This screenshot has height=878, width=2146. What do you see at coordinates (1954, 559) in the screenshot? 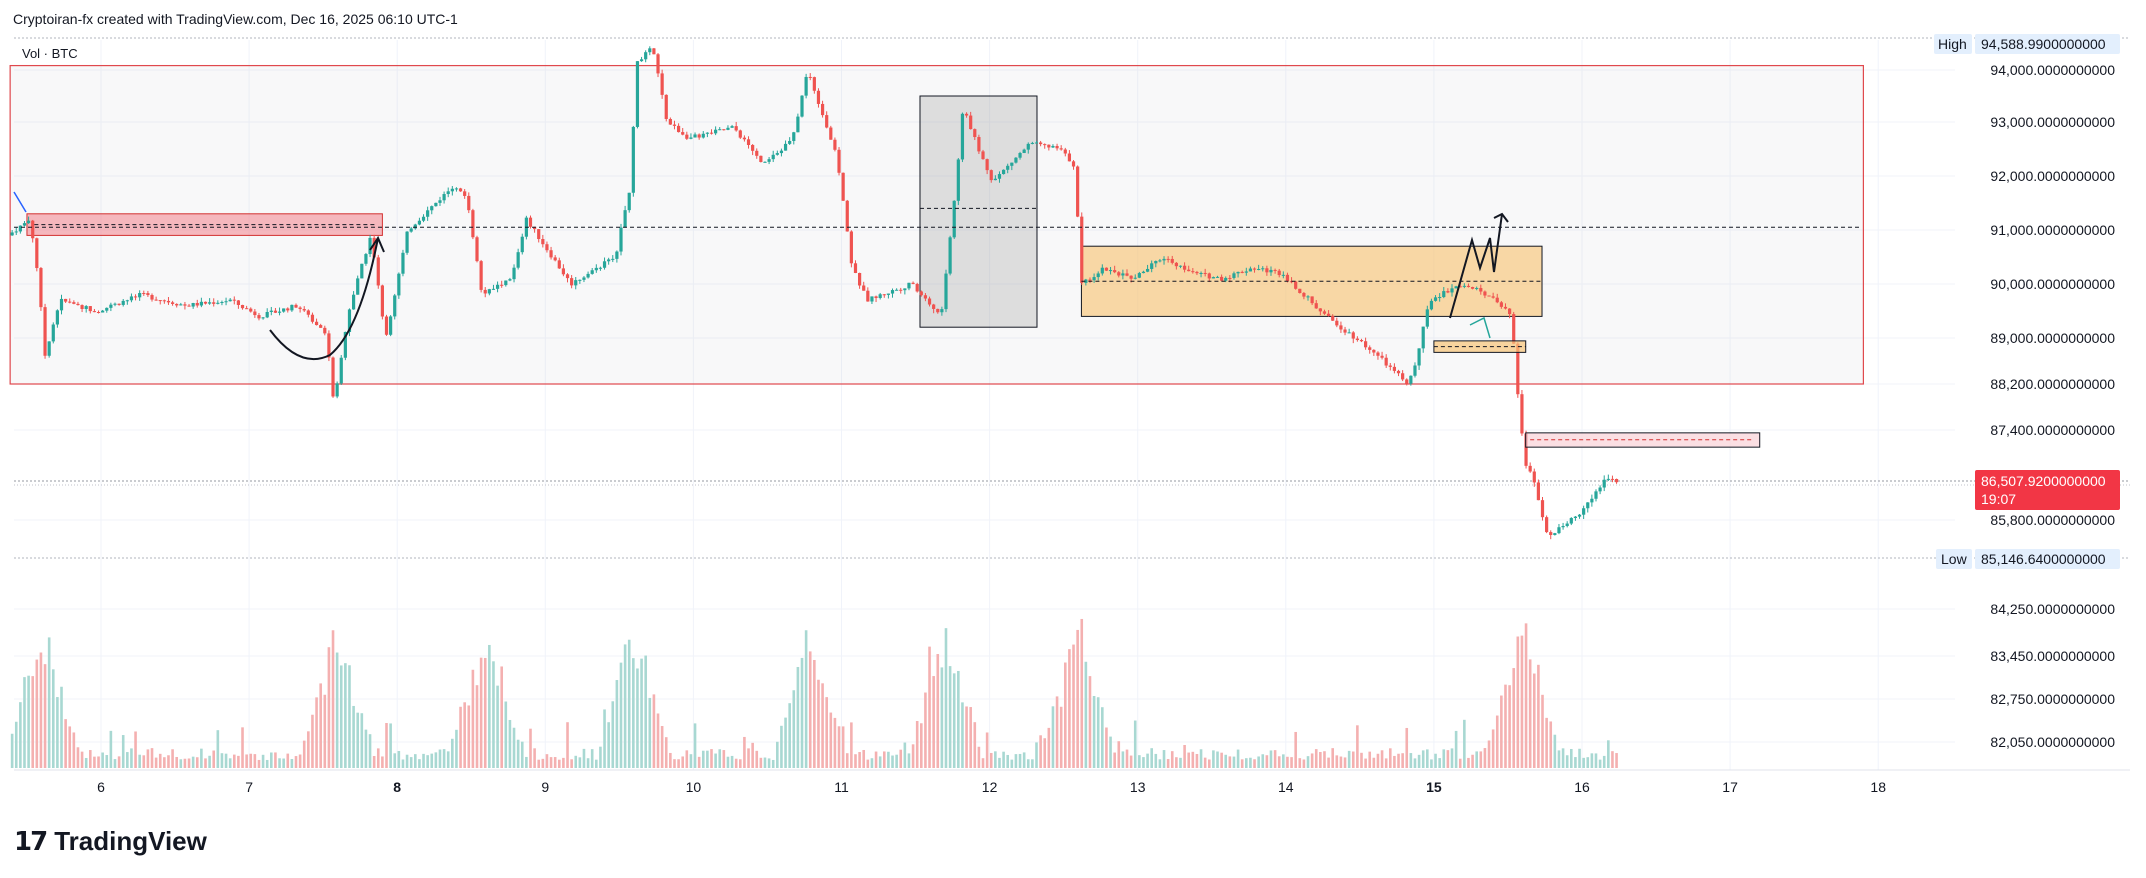
I see `low-label: Low` at bounding box center [1954, 559].